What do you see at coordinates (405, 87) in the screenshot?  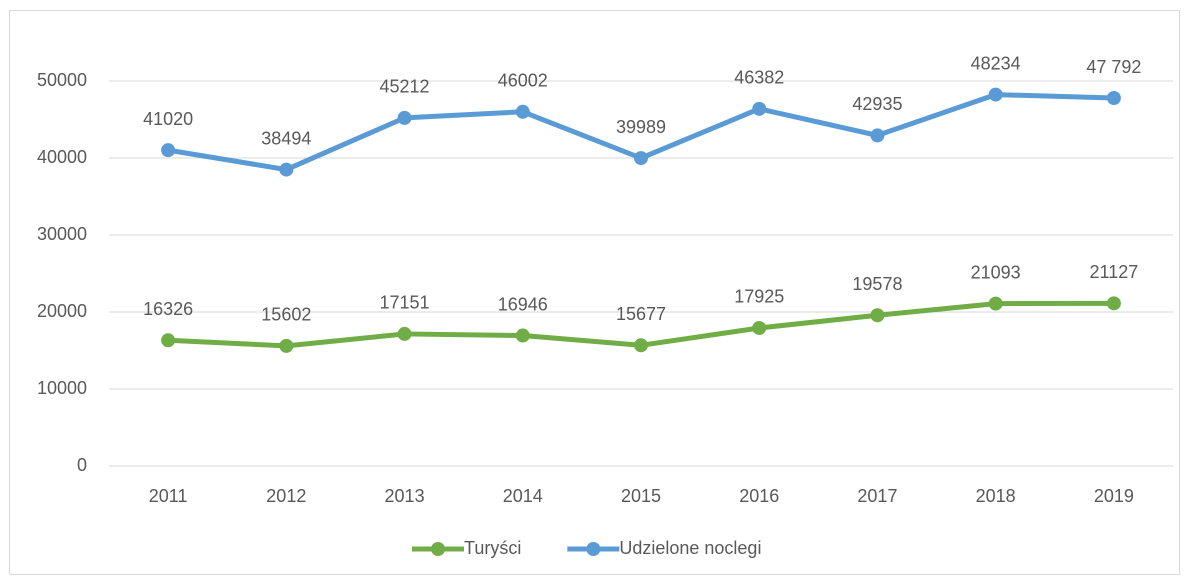 I see `data-label: 45212` at bounding box center [405, 87].